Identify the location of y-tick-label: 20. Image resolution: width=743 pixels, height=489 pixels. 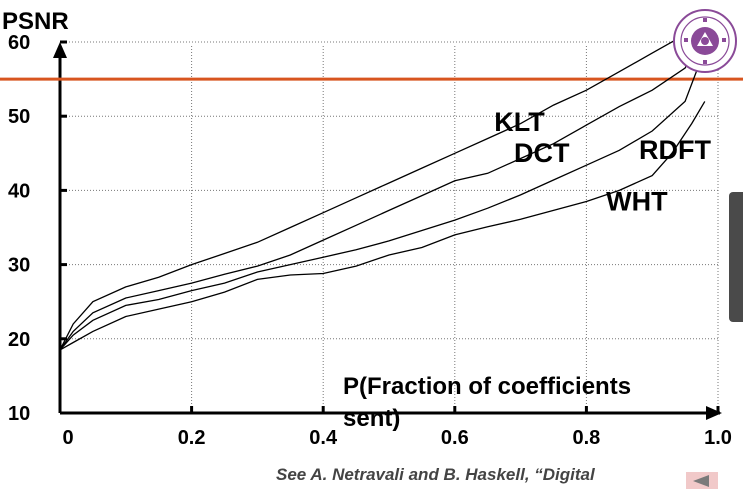
(19, 340).